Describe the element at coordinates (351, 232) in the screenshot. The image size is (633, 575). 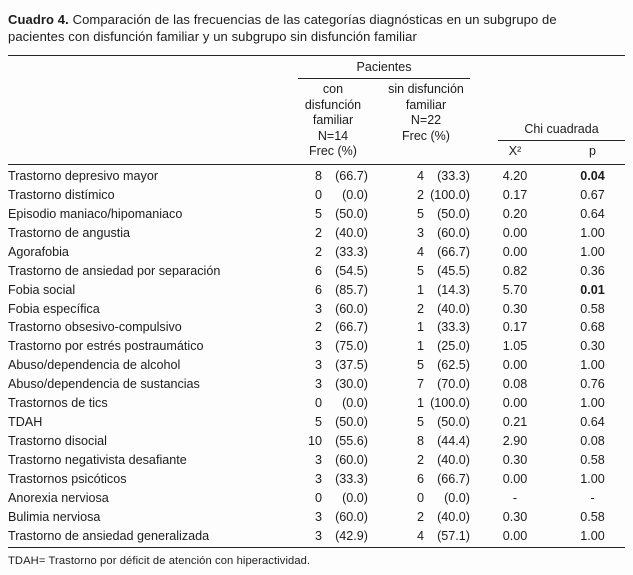
I see `fd-percent: (40.0)` at that location.